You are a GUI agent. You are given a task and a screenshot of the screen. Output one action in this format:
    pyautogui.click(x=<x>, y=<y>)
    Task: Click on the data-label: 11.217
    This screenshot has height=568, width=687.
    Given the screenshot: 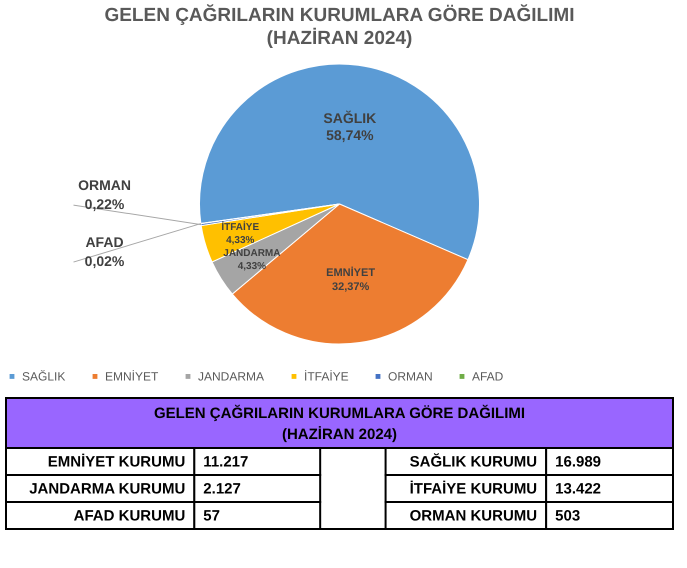 What is the action you would take?
    pyautogui.click(x=225, y=462)
    